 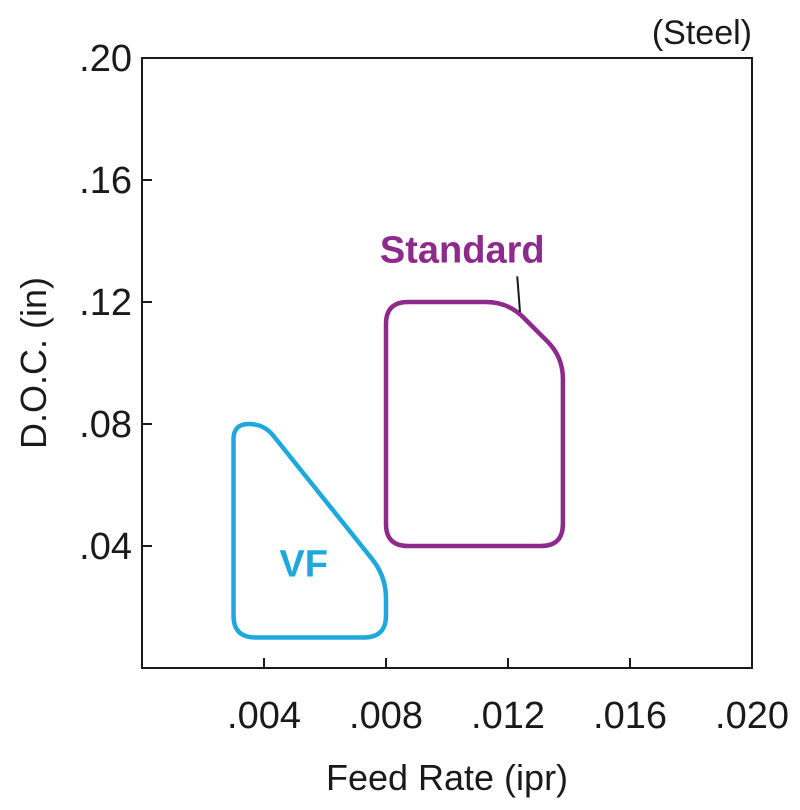 What do you see at coordinates (474, 424) in the screenshot?
I see `region-standard` at bounding box center [474, 424].